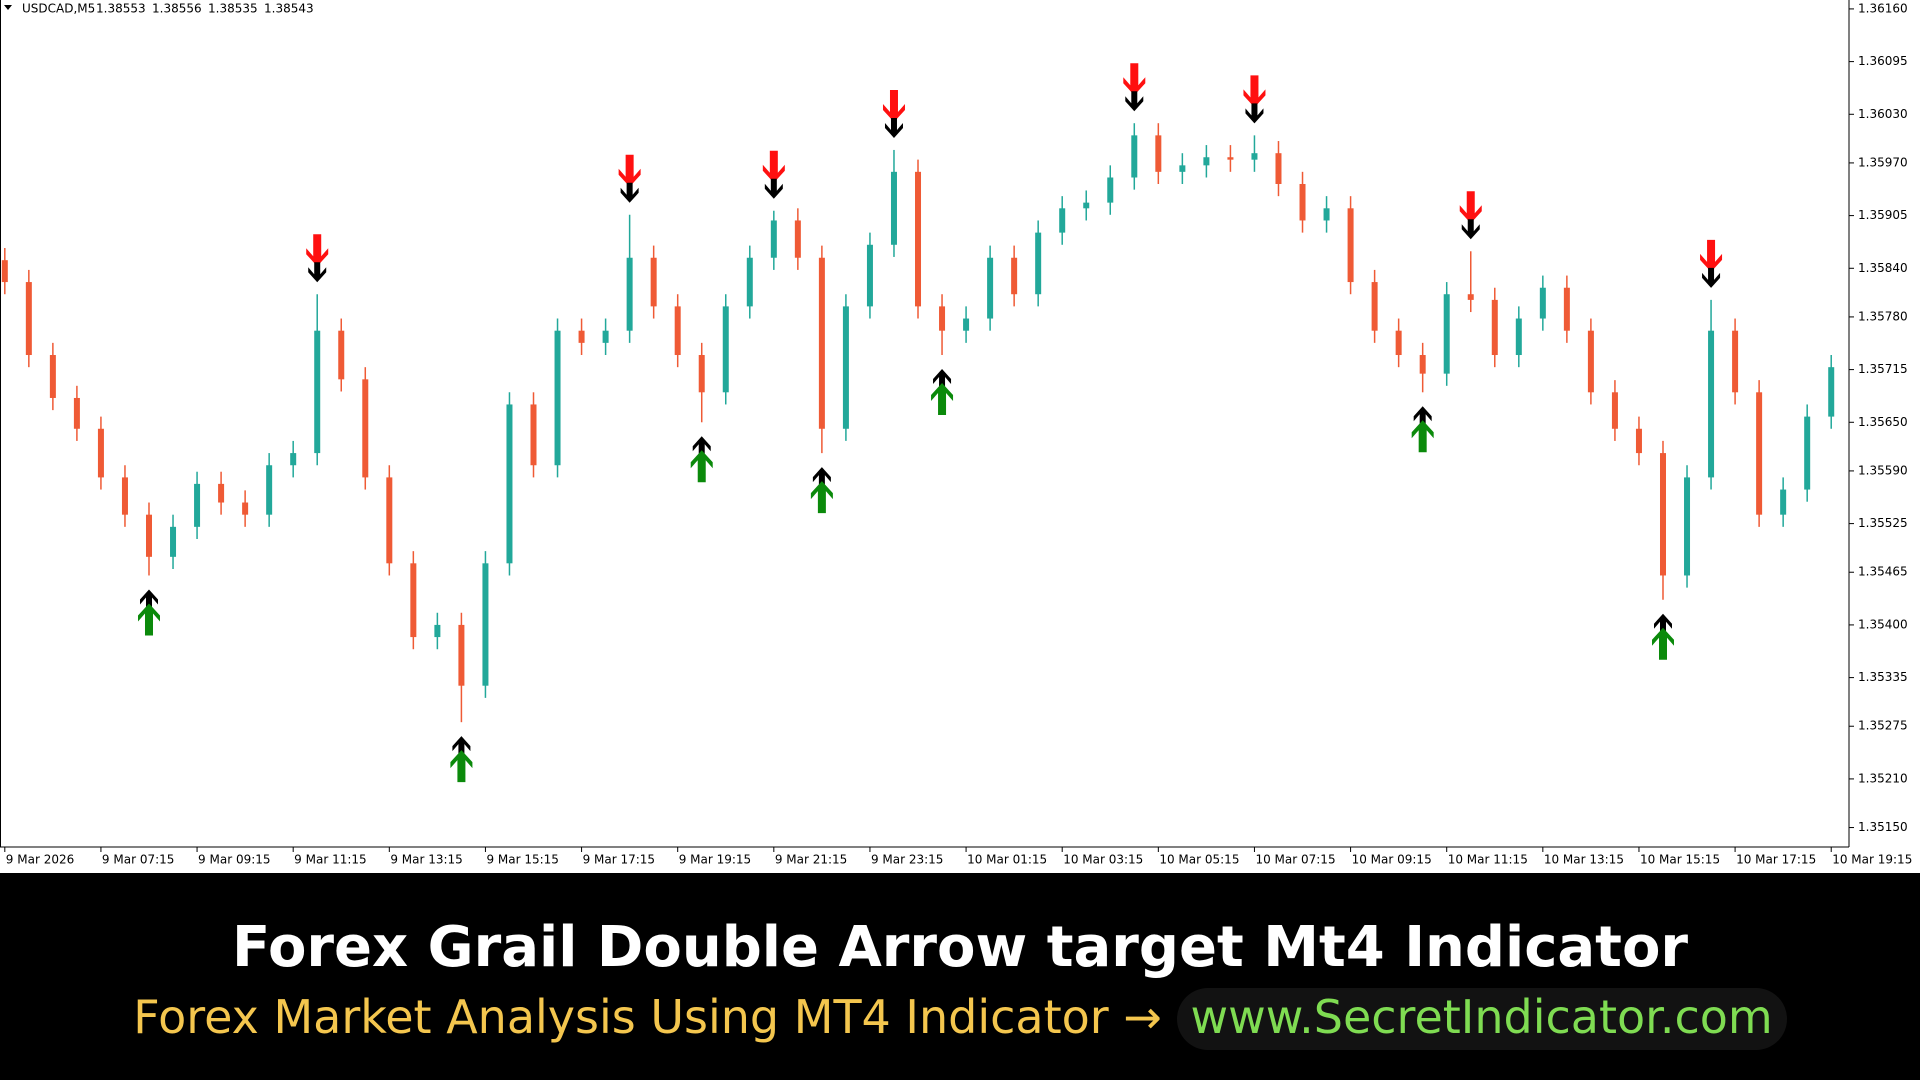 The width and height of the screenshot is (1920, 1080). What do you see at coordinates (330, 860) in the screenshot?
I see `x-tick-label: 9 Mar 11:15` at bounding box center [330, 860].